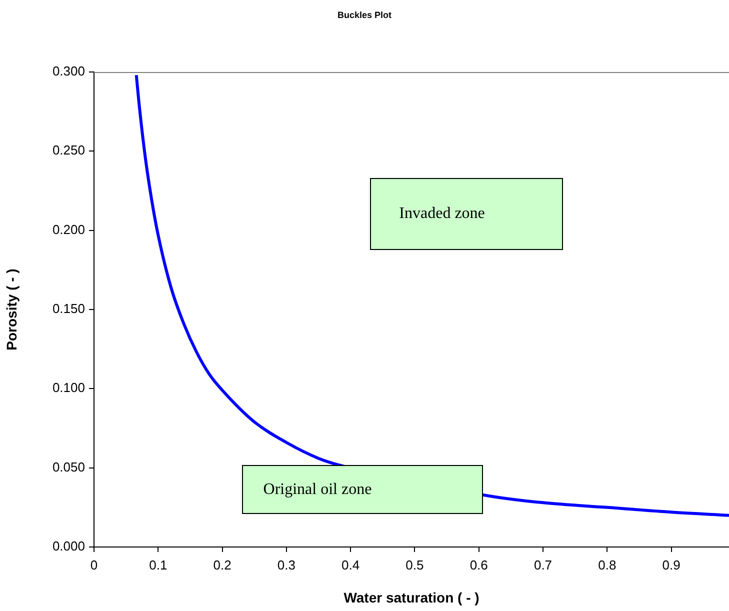  I want to click on x-tick-label: 0.9, so click(671, 564).